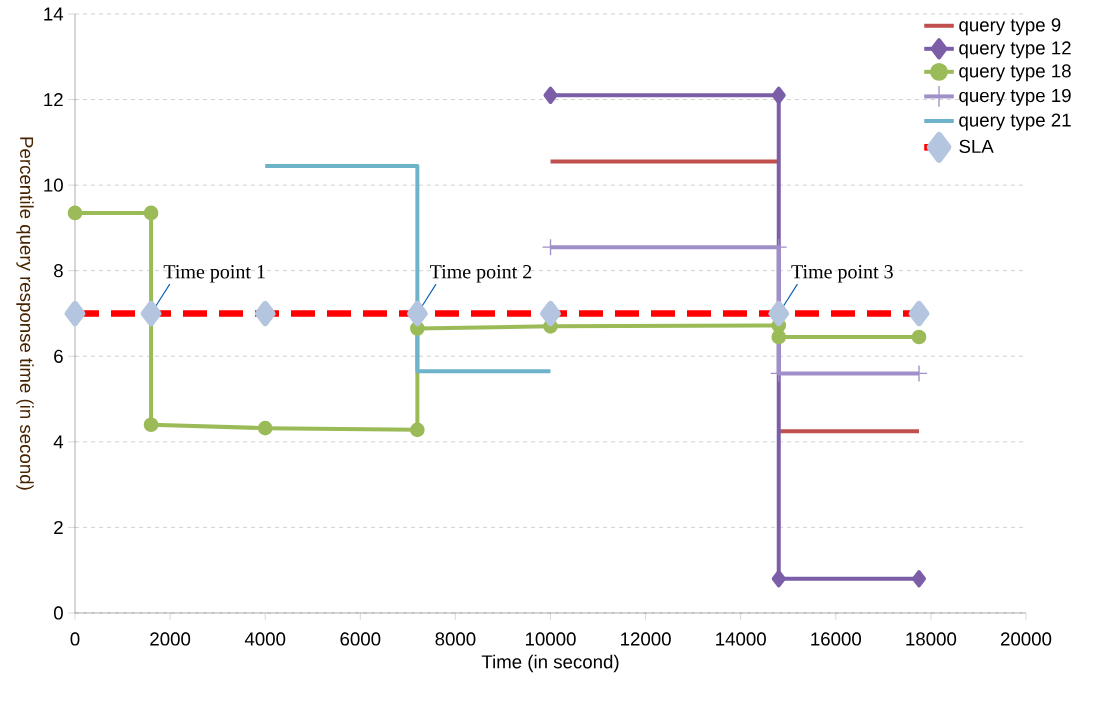 The image size is (1100, 709). I want to click on annotation: Time point 3, so click(842, 274).